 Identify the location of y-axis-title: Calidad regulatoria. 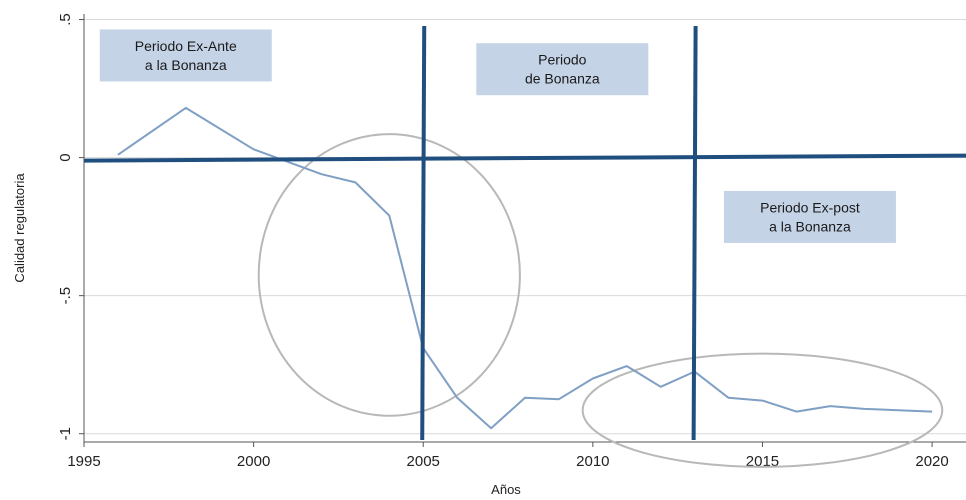
(19, 228).